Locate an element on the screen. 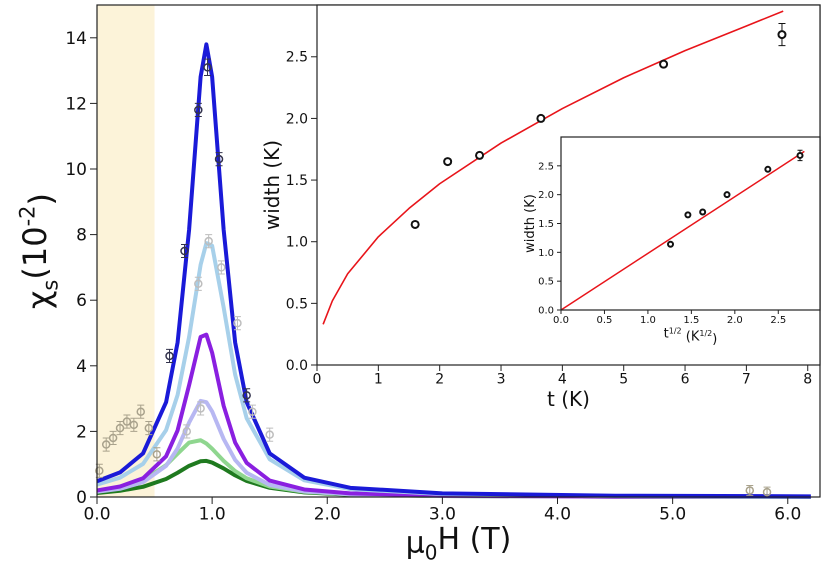  axis-label: t (K) is located at coordinates (568, 399).